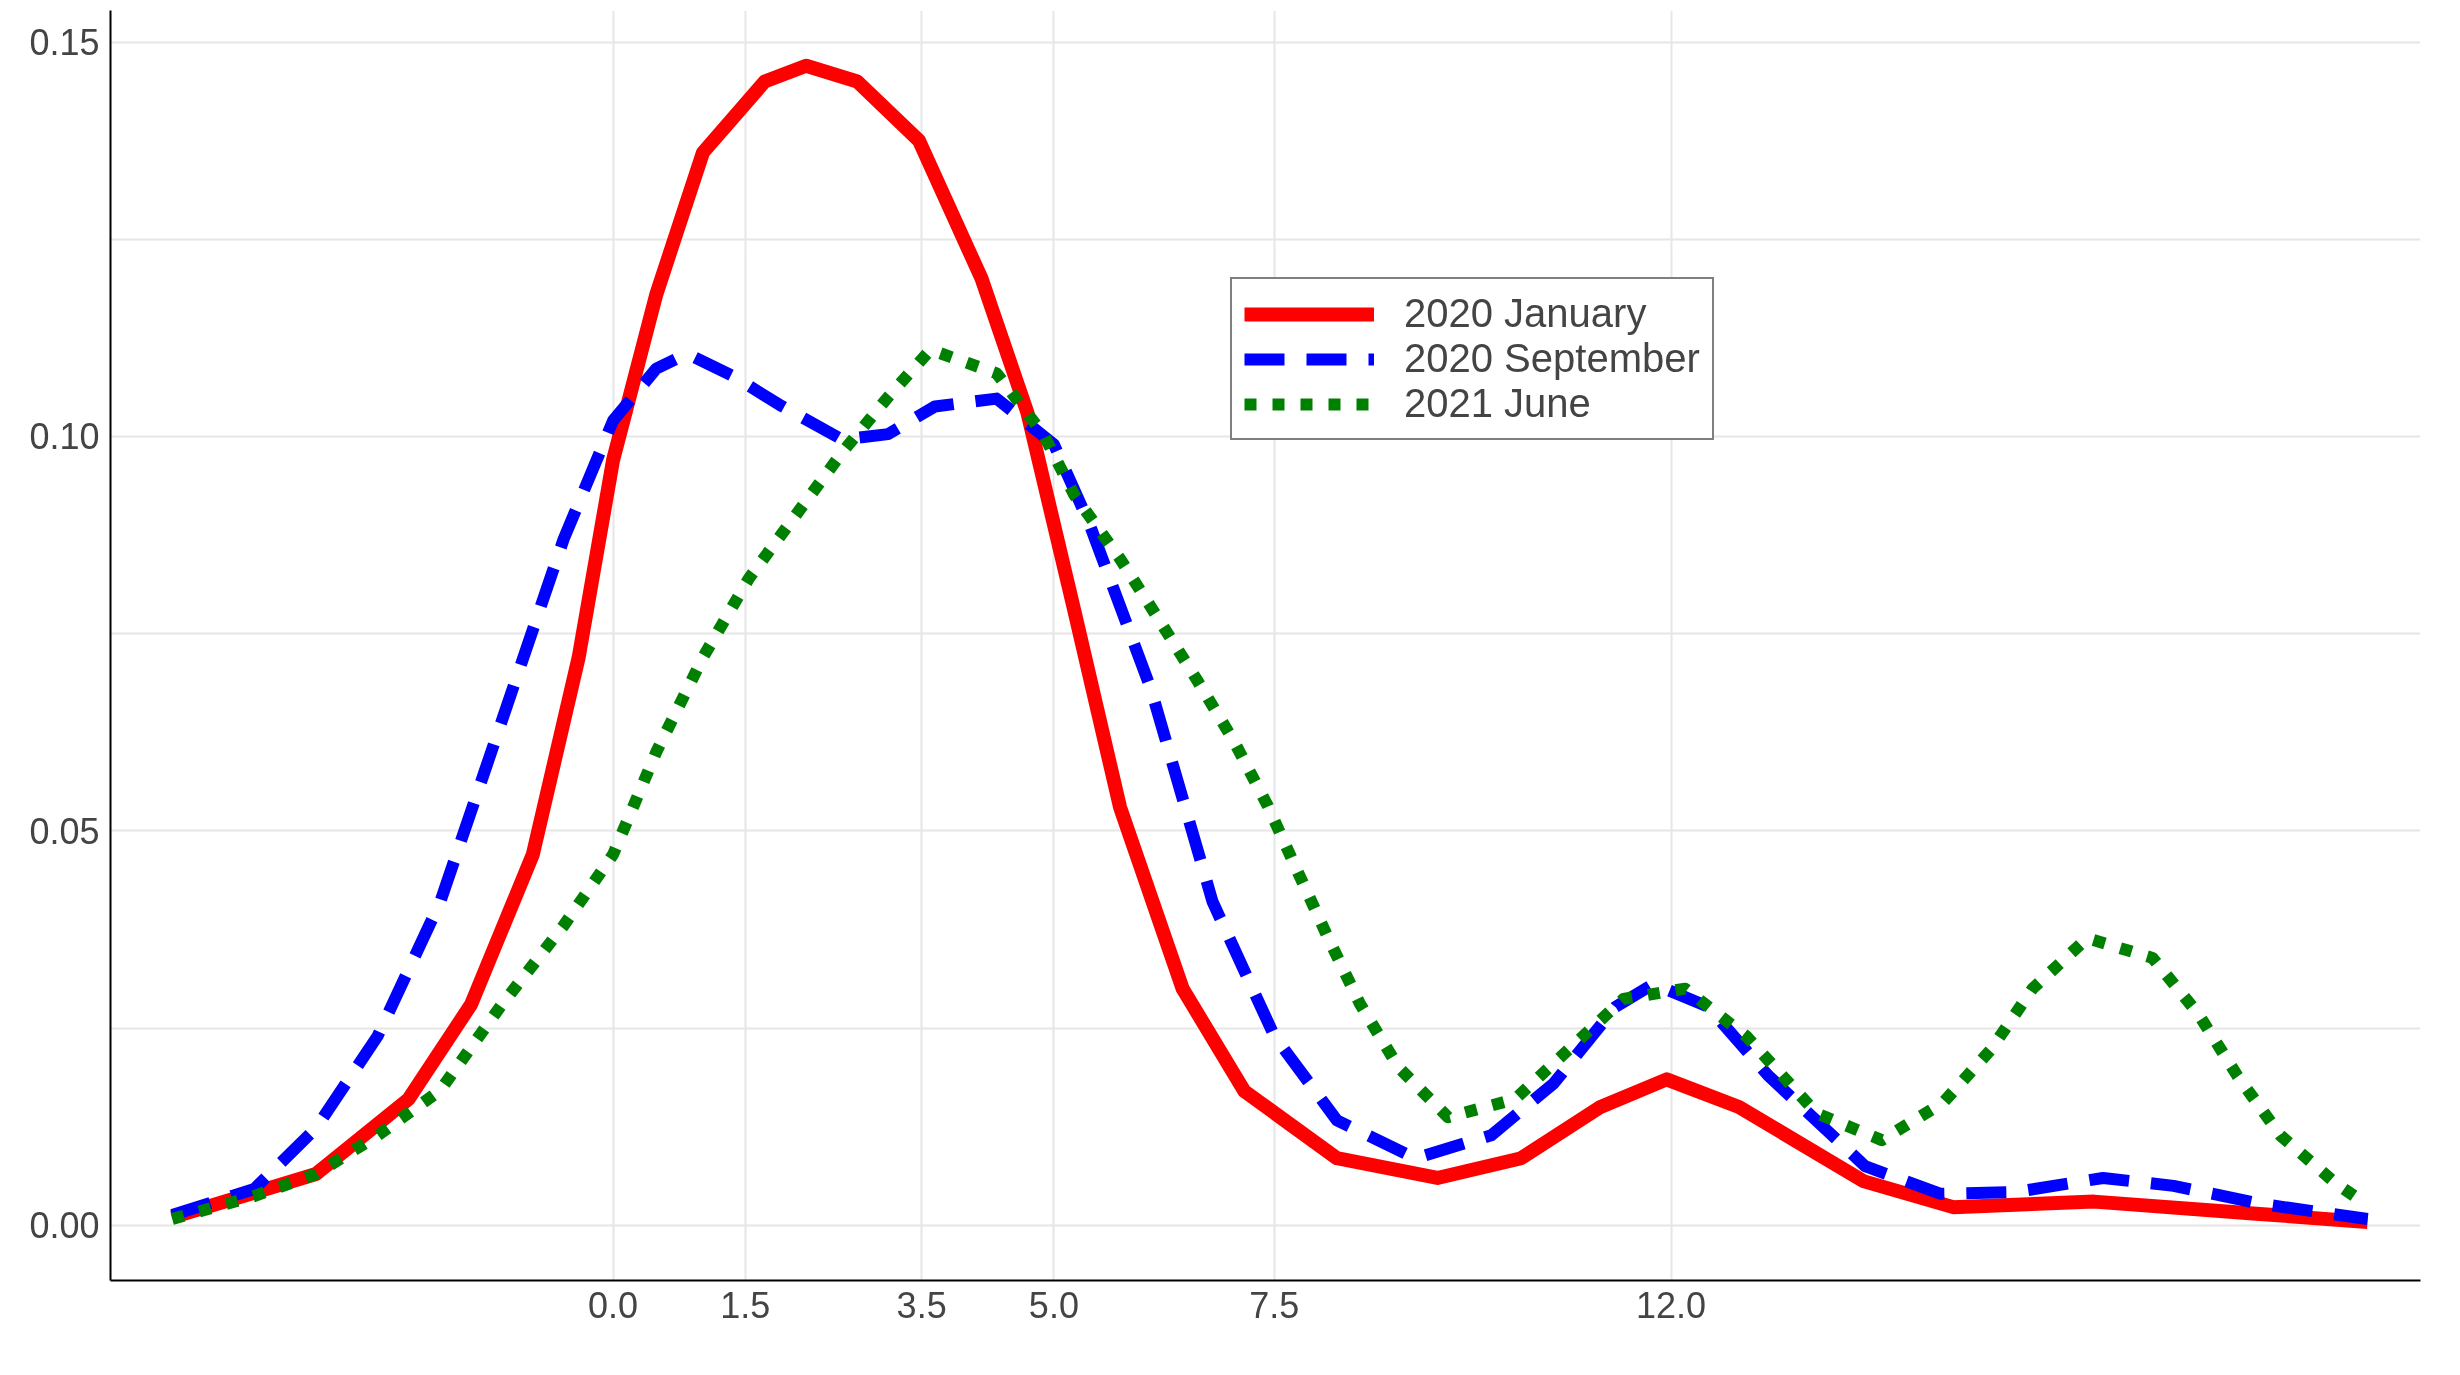 This screenshot has width=2460, height=1375. I want to click on y-tick-label: 0.15, so click(64, 43).